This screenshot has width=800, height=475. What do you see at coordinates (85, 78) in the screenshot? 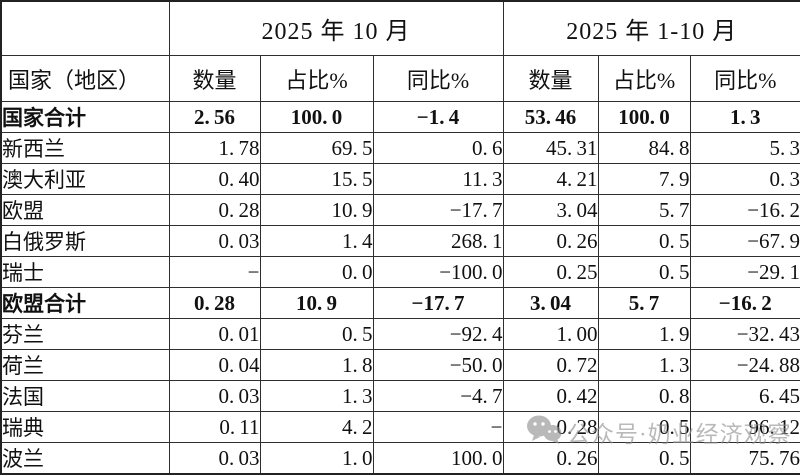
I see `row-header-label: 国家（地区）` at bounding box center [85, 78].